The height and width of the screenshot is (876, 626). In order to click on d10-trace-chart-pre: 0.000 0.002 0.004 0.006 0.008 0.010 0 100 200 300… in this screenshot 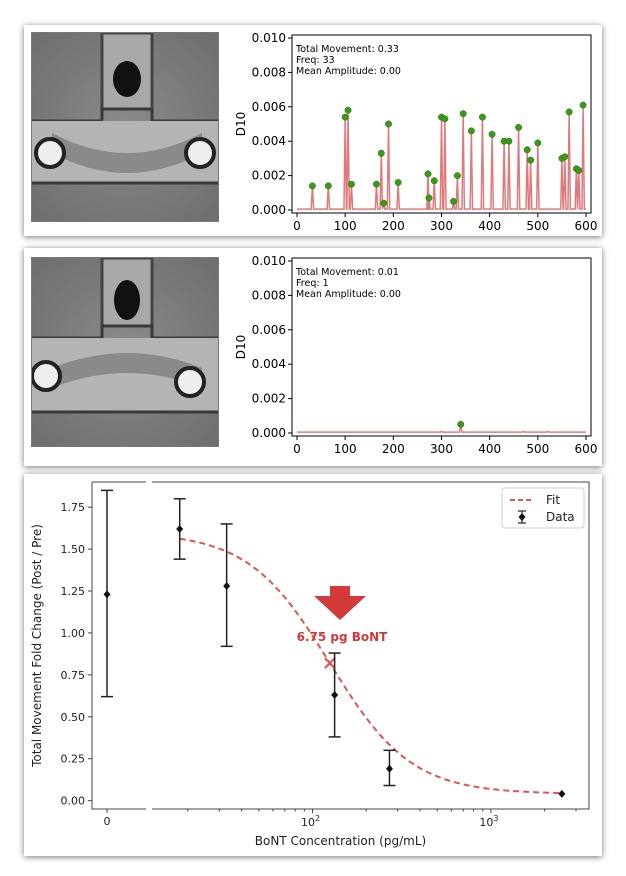, I will do `click(416, 132)`.